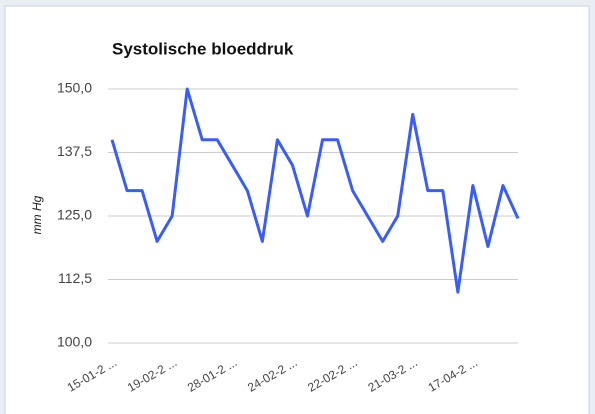 The width and height of the screenshot is (595, 414). I want to click on y-tick-label: 112,5, so click(75, 278).